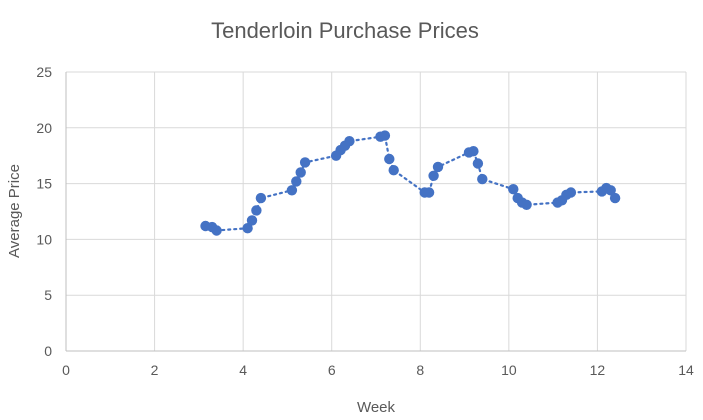  What do you see at coordinates (44, 239) in the screenshot?
I see `y-tick-label: 10` at bounding box center [44, 239].